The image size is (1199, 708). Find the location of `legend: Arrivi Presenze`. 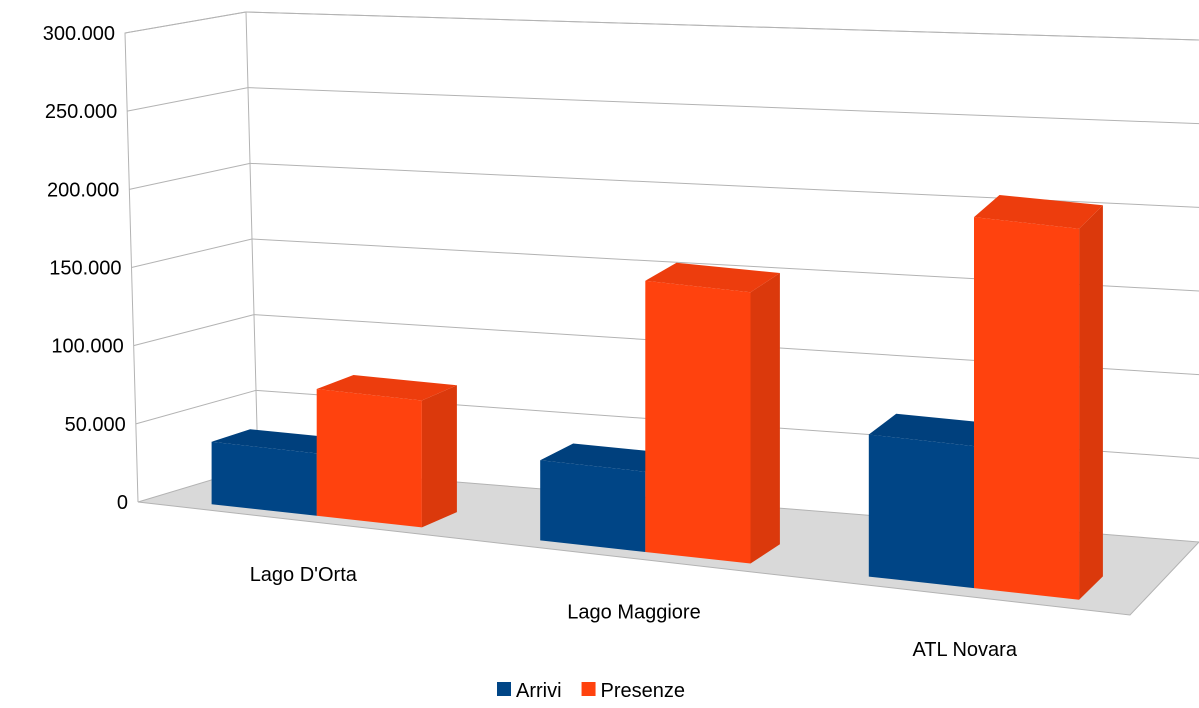

legend: Arrivi Presenze is located at coordinates (591, 691).